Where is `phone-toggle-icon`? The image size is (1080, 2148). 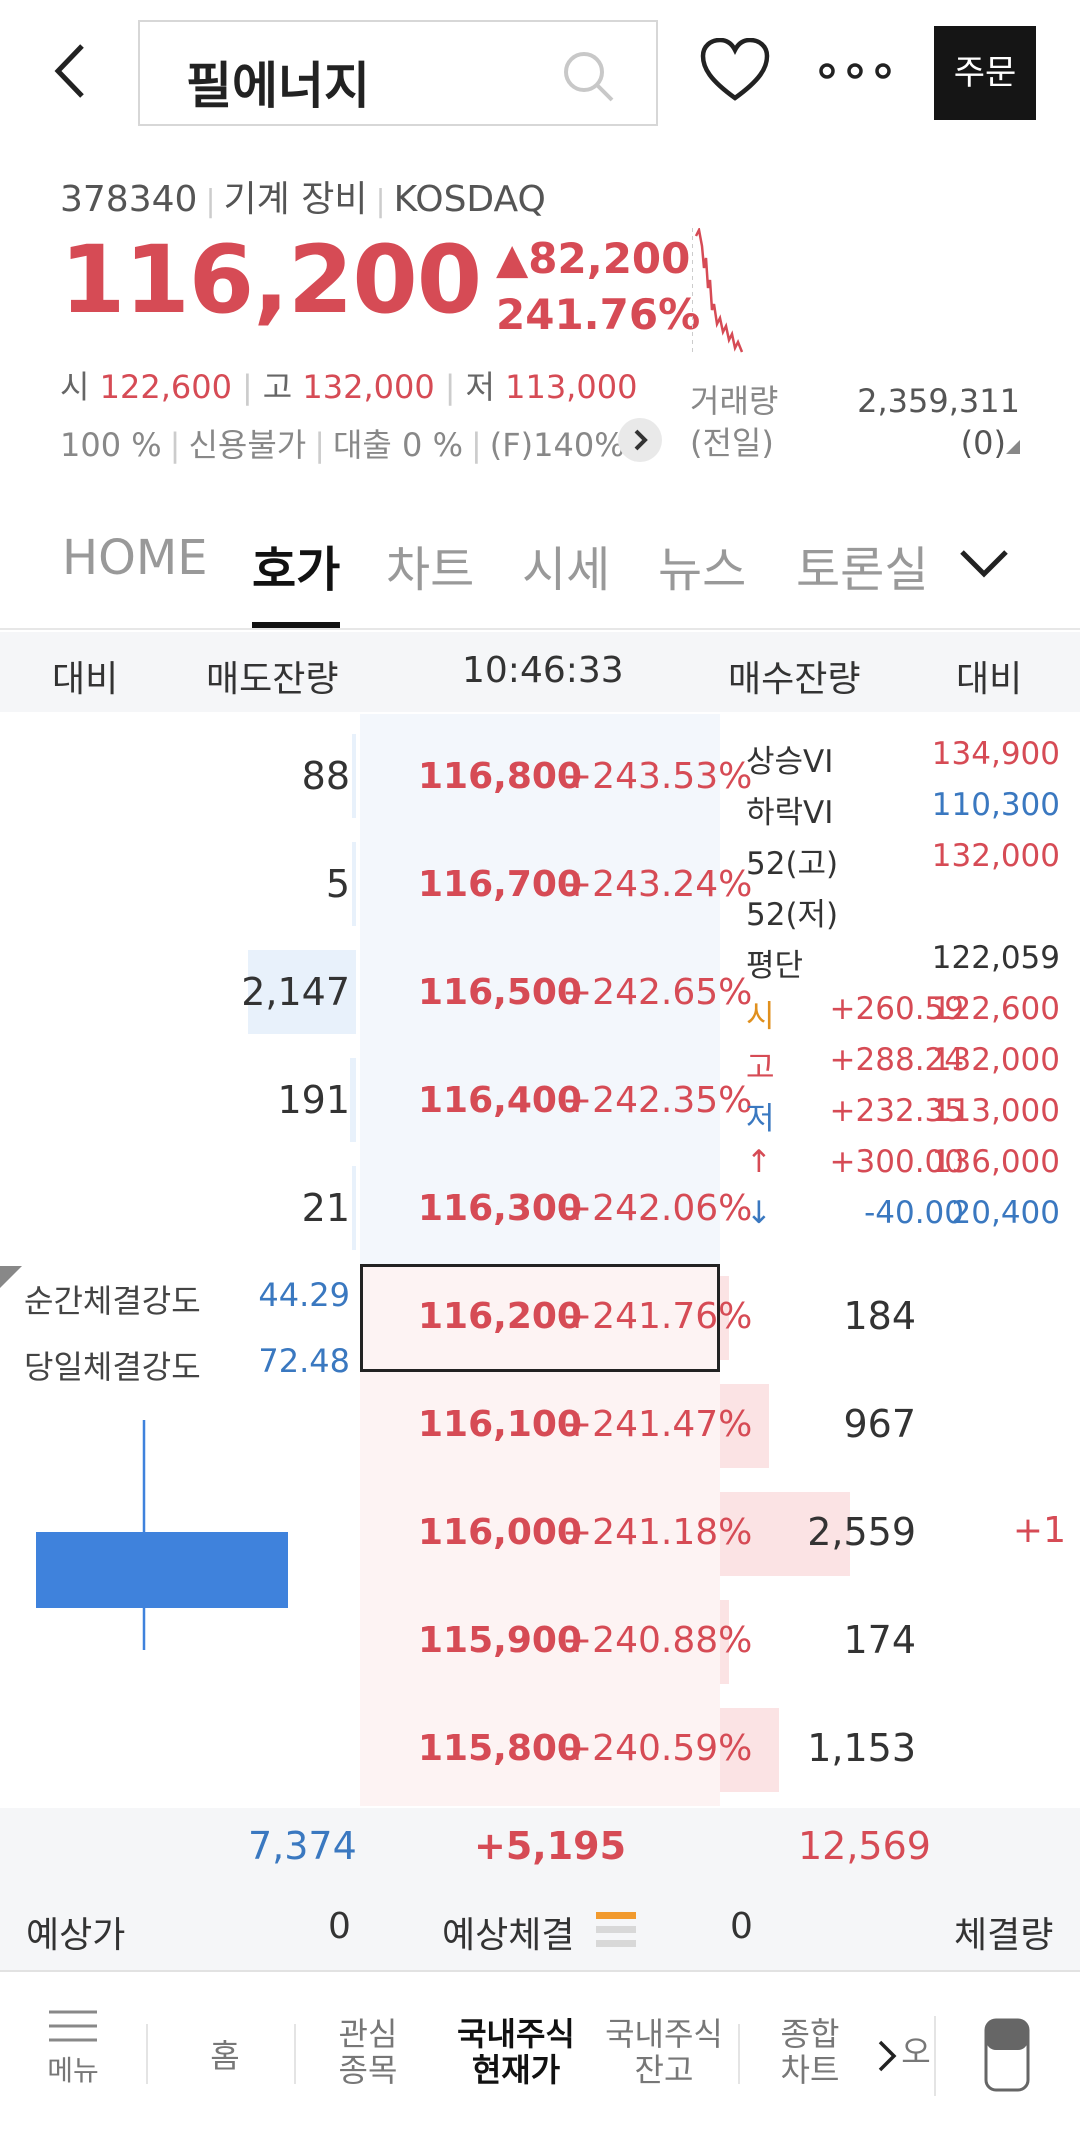 phone-toggle-icon is located at coordinates (1007, 2055).